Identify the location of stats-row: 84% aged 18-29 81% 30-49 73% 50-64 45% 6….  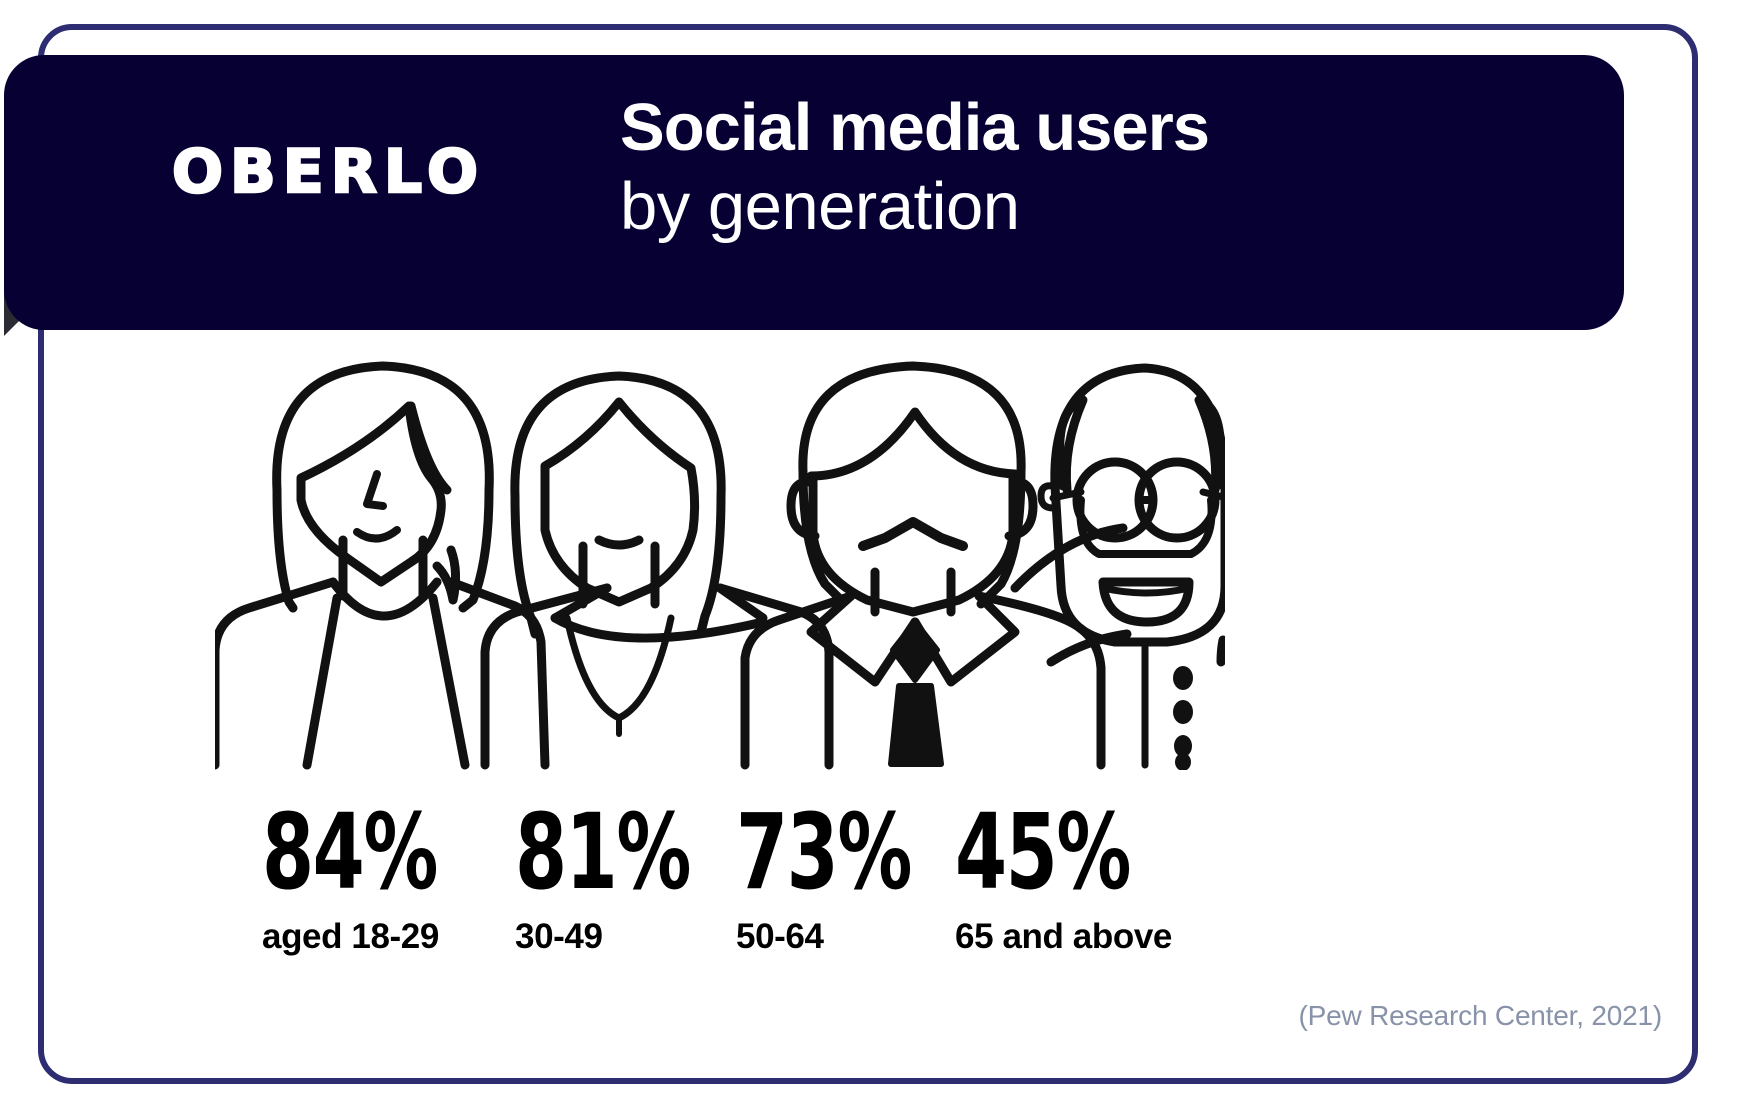
(797, 885).